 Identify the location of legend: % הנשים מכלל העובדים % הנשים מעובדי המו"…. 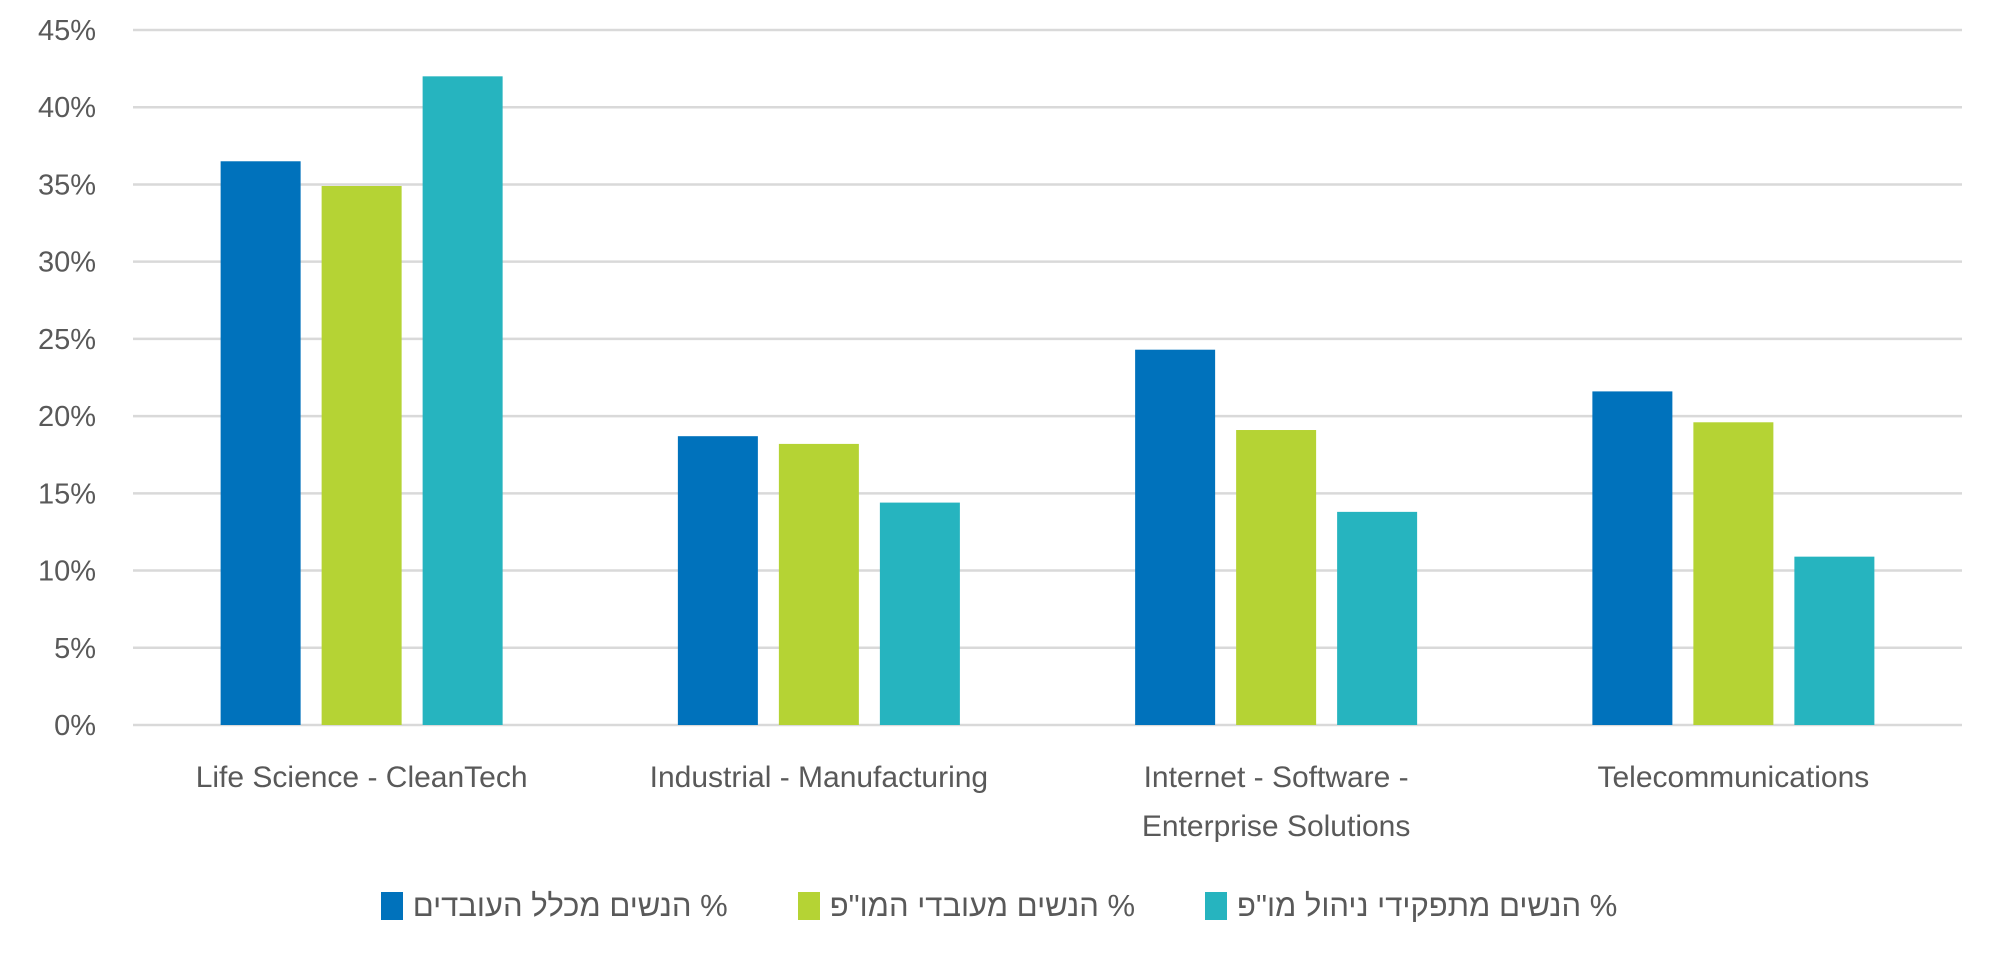
(999, 906).